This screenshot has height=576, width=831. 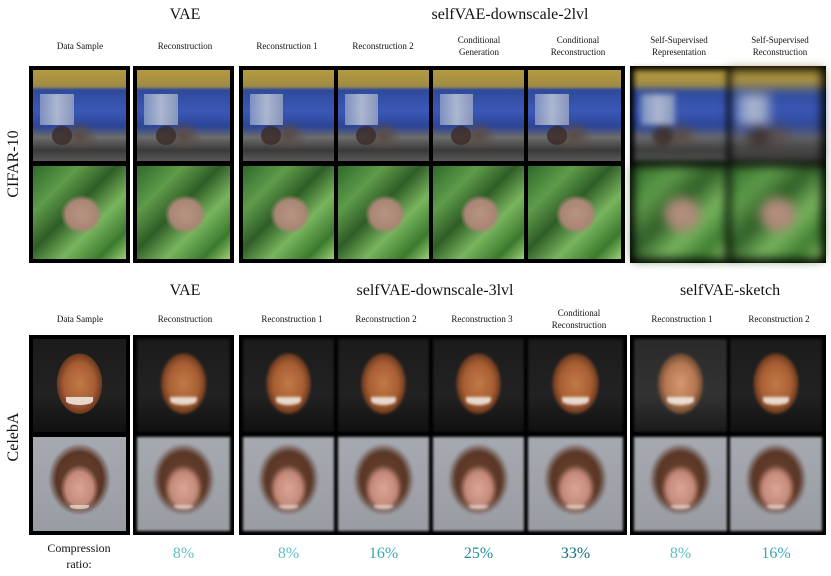 I want to click on cifar-truck-ss-rep, so click(x=680, y=115).